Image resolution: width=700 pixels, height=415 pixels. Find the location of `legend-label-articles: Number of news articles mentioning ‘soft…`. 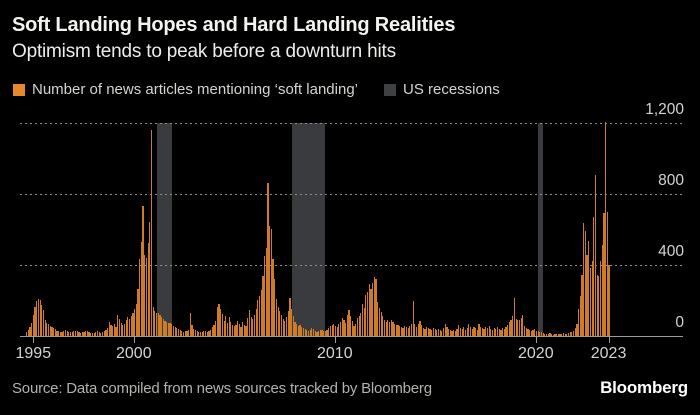

legend-label-articles: Number of news articles mentioning ‘soft… is located at coordinates (195, 89).